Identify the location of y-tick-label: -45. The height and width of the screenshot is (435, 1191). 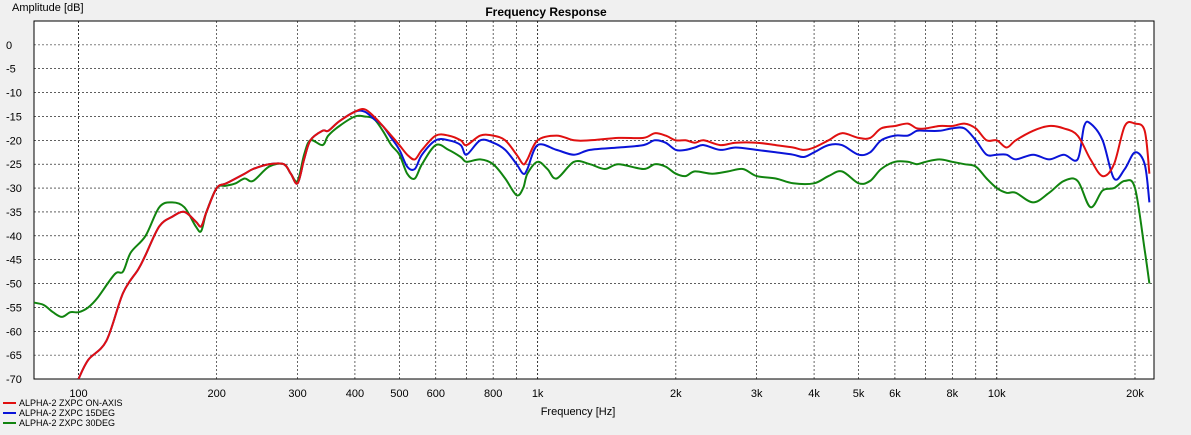
(14, 261).